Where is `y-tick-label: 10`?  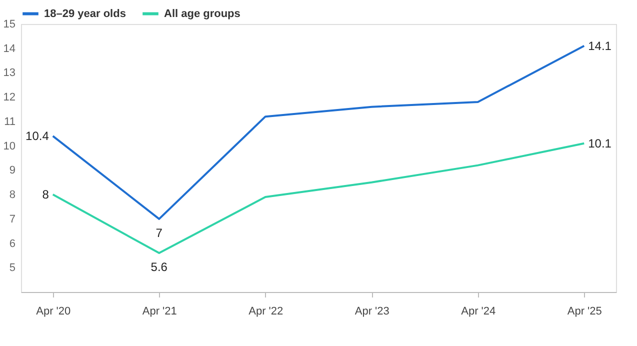 y-tick-label: 10 is located at coordinates (9, 146).